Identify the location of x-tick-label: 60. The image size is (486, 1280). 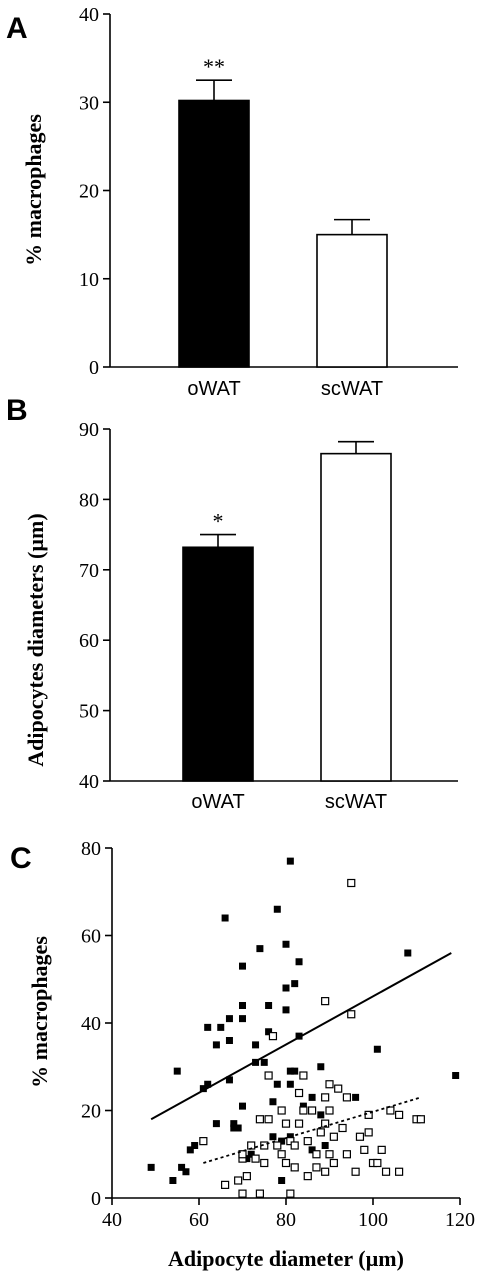
(199, 1220).